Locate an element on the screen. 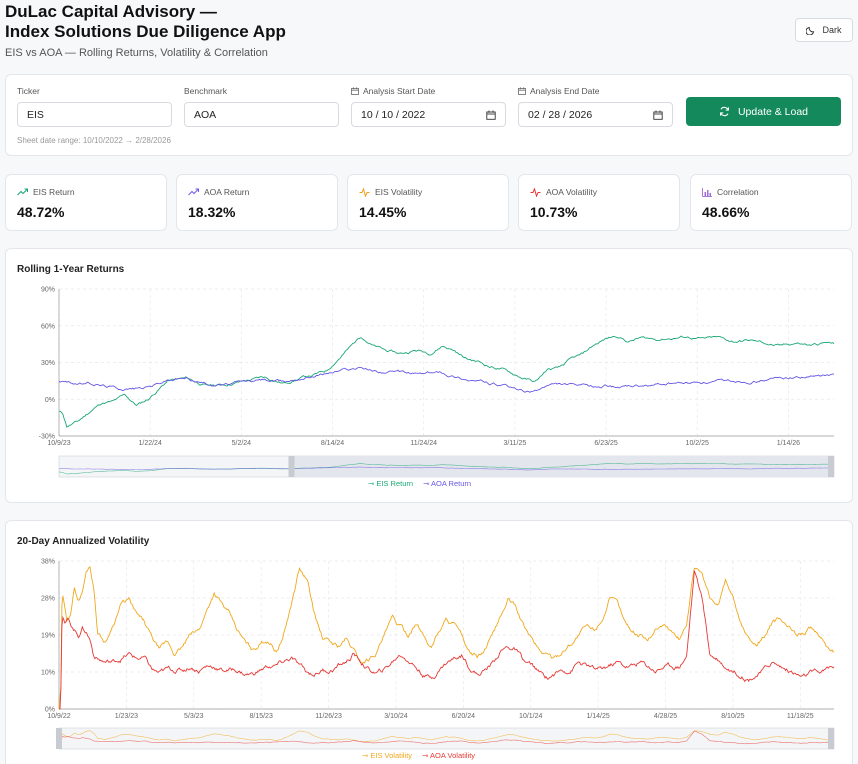  x-tick-label: 5/3/23 is located at coordinates (194, 716).